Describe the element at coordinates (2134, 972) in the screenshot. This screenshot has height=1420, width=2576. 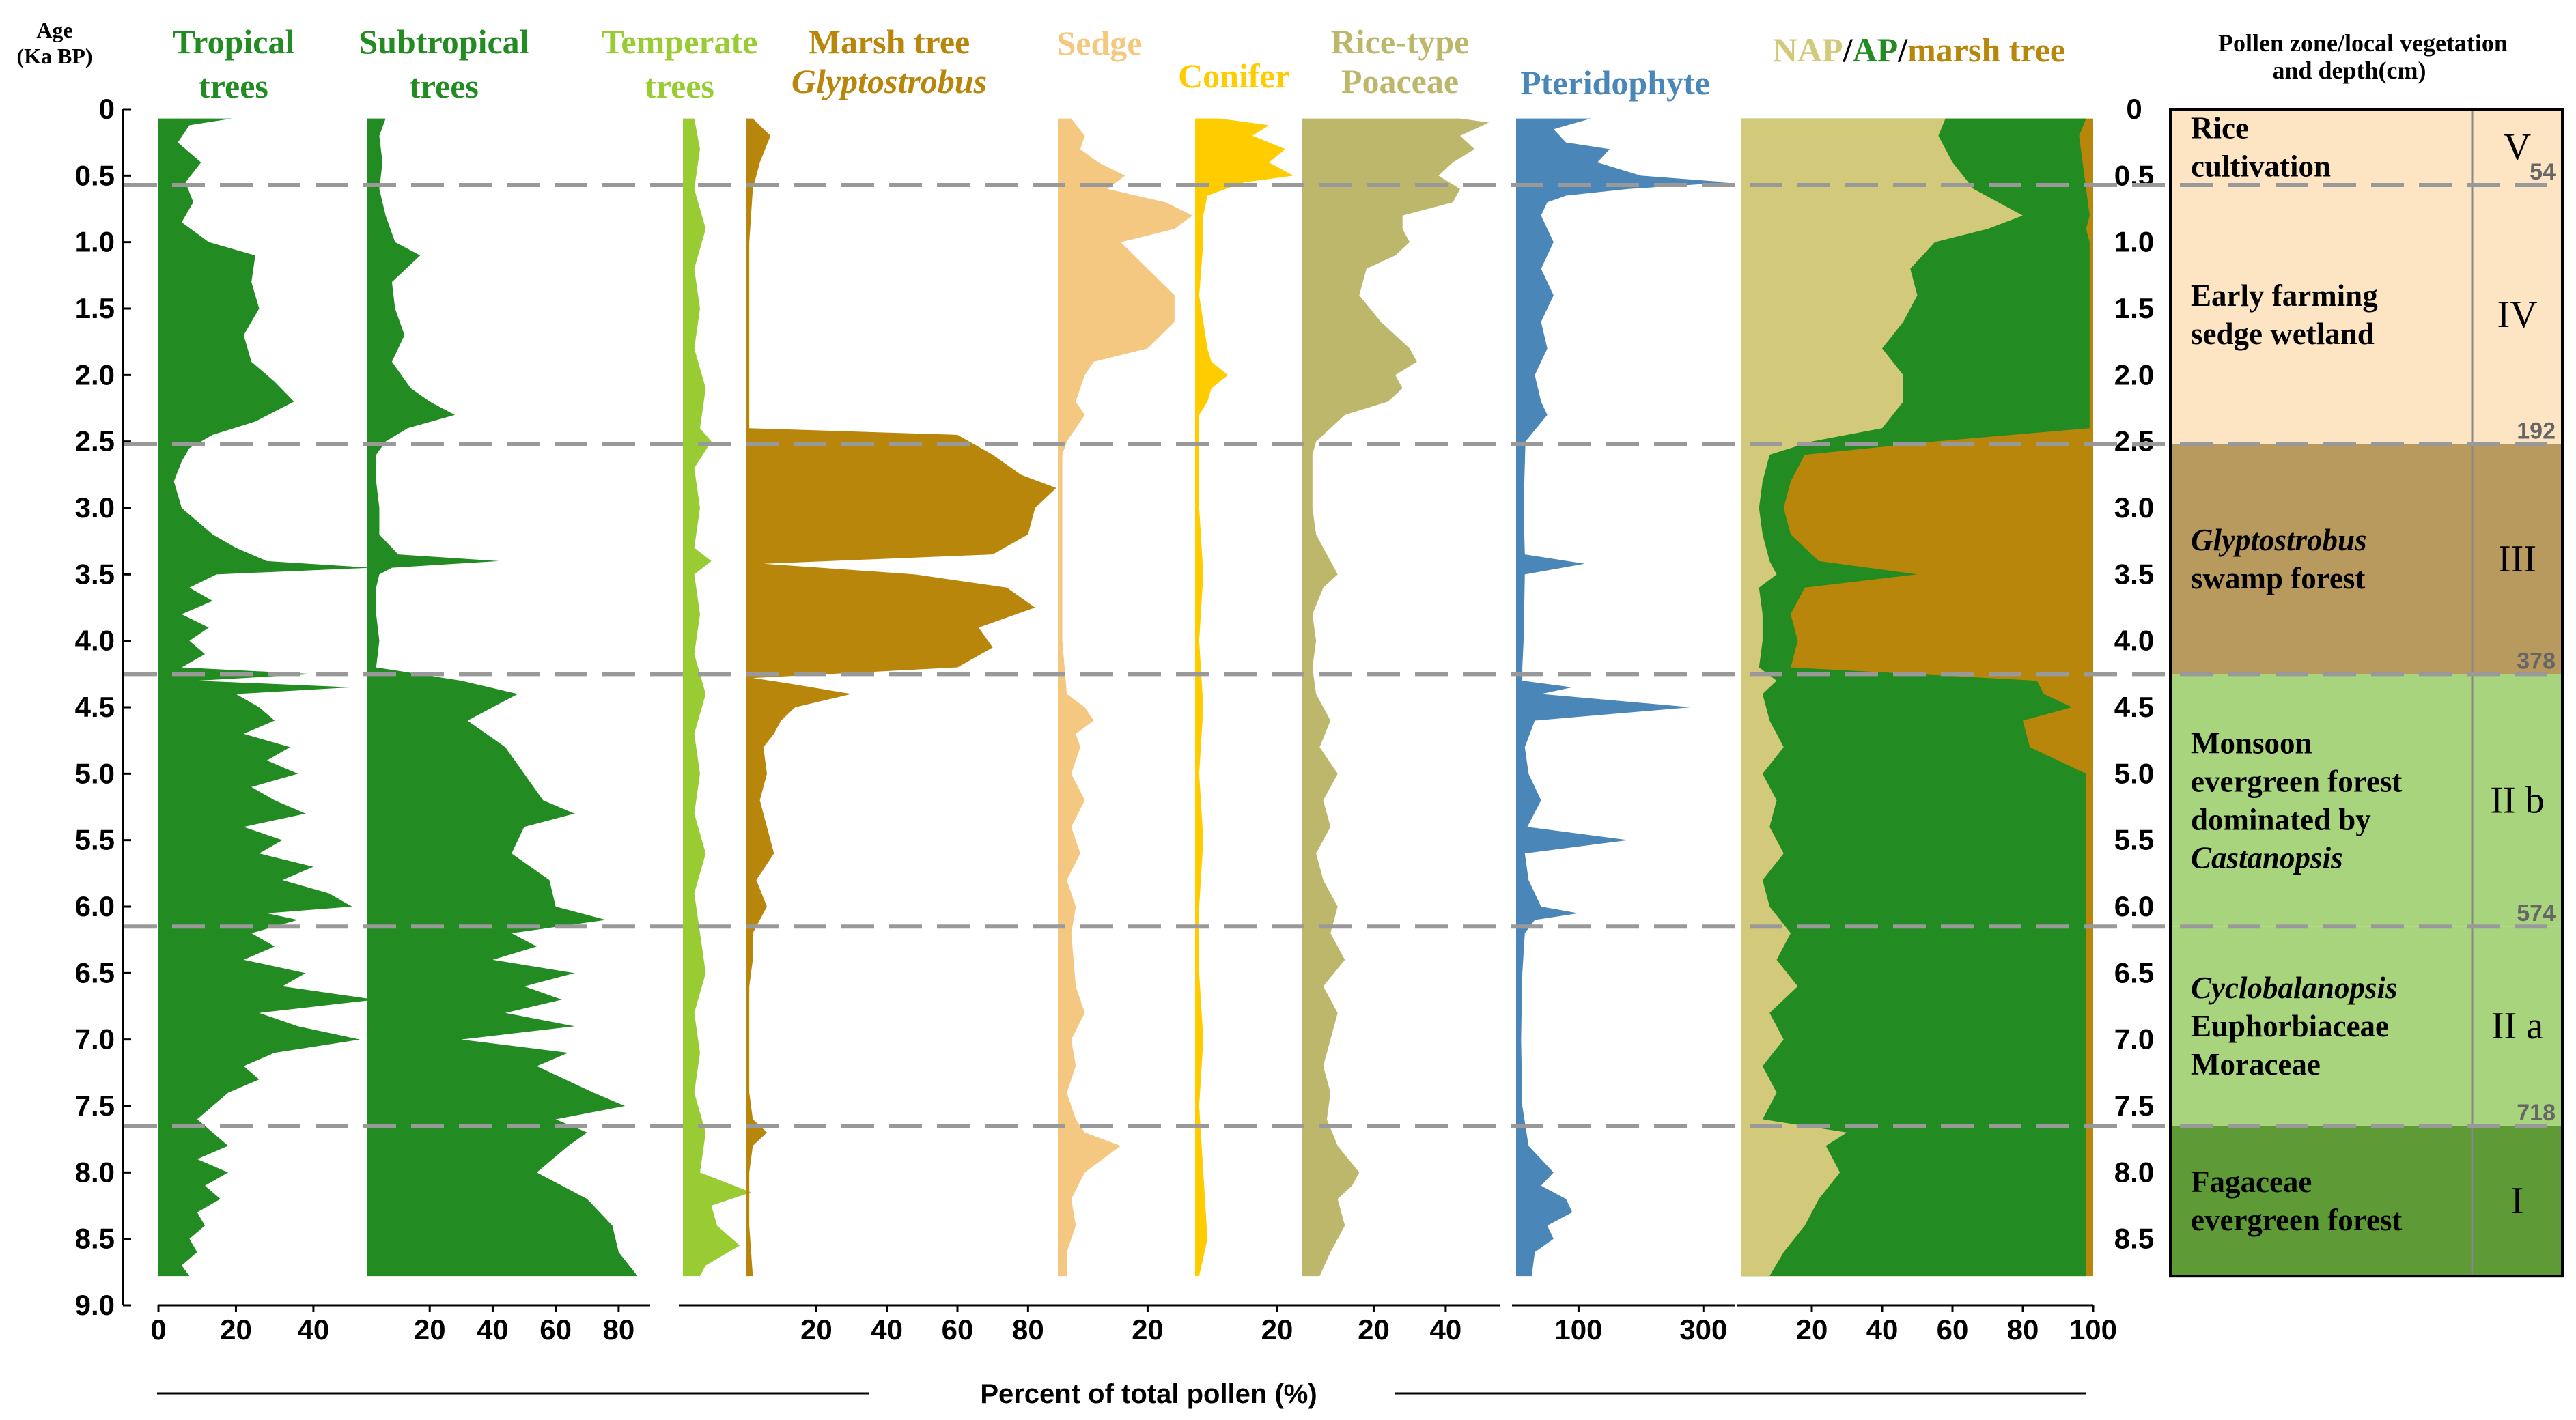
I see `zone-age-tick-label: 6.5` at that location.